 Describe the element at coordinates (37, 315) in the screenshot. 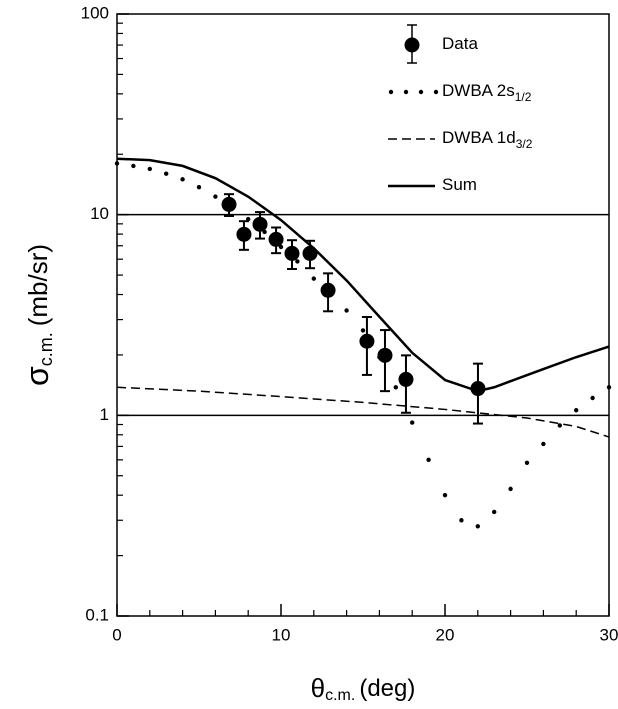

I see `y-axis-label: σc.m.(mb/sr)` at that location.